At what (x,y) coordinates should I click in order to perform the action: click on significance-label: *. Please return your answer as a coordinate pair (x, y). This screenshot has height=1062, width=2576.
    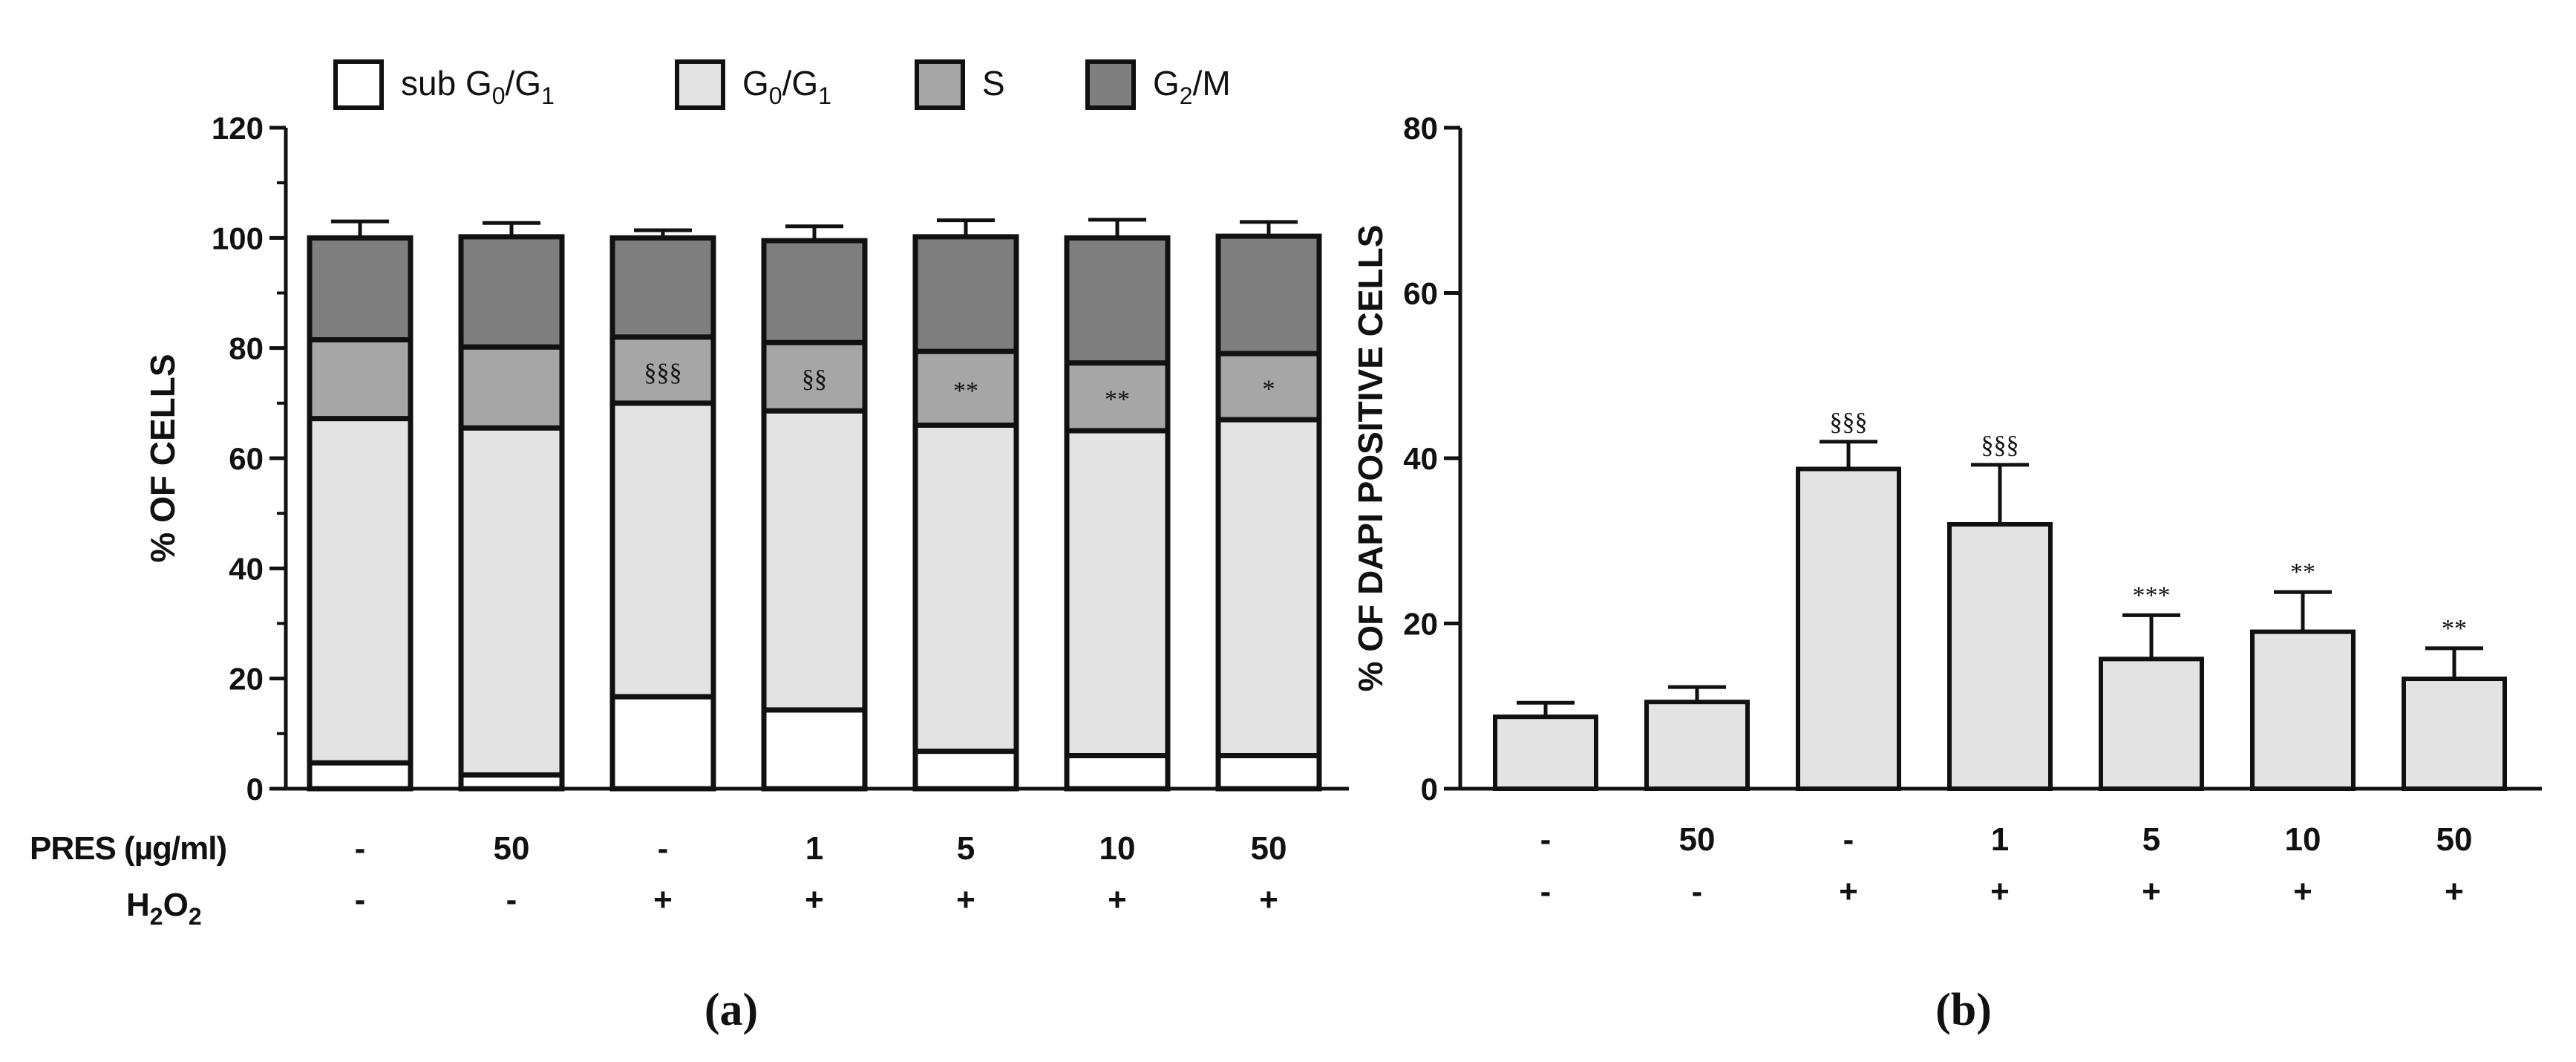
    Looking at the image, I should click on (1269, 389).